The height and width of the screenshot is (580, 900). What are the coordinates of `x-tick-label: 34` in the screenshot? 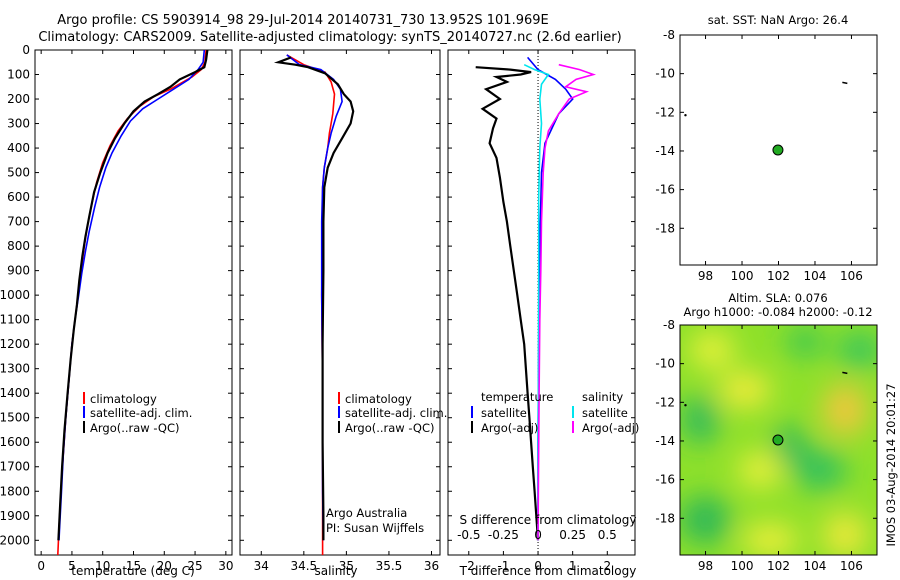 It's located at (261, 566).